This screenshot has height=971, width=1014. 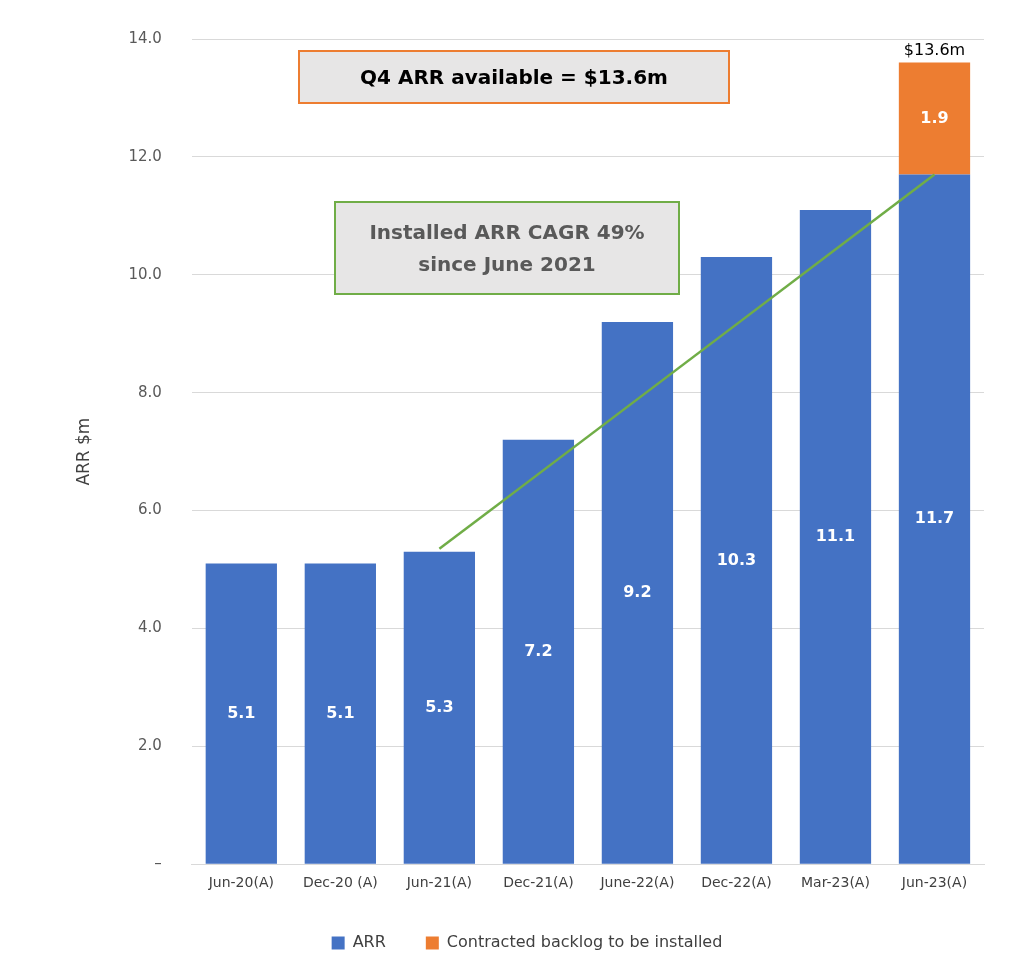 I want to click on y-tick-label: 4.0, so click(x=149, y=627).